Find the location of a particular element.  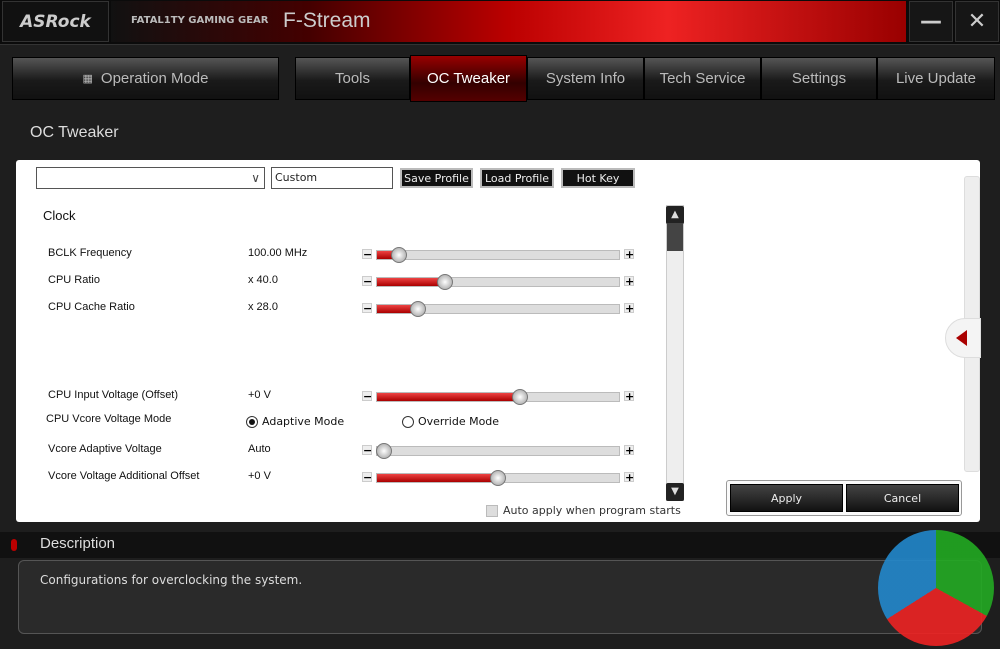

radio-label: Adaptive Mode is located at coordinates (303, 421).